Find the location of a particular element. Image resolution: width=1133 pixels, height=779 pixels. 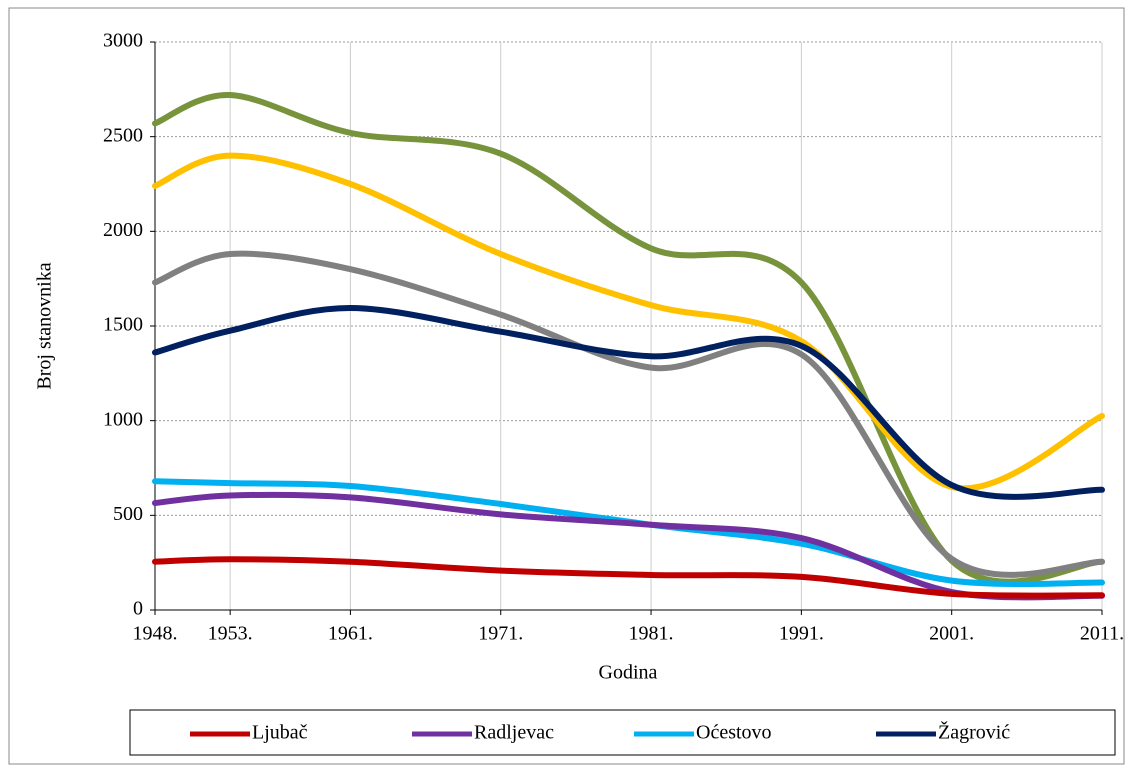

y-tick-label: 500 is located at coordinates (128, 514).